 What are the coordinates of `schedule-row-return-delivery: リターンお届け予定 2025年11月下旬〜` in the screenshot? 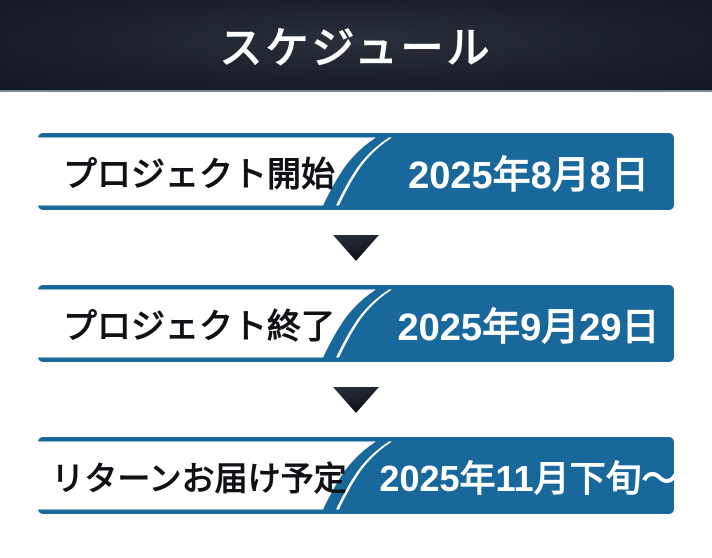 It's located at (358, 475).